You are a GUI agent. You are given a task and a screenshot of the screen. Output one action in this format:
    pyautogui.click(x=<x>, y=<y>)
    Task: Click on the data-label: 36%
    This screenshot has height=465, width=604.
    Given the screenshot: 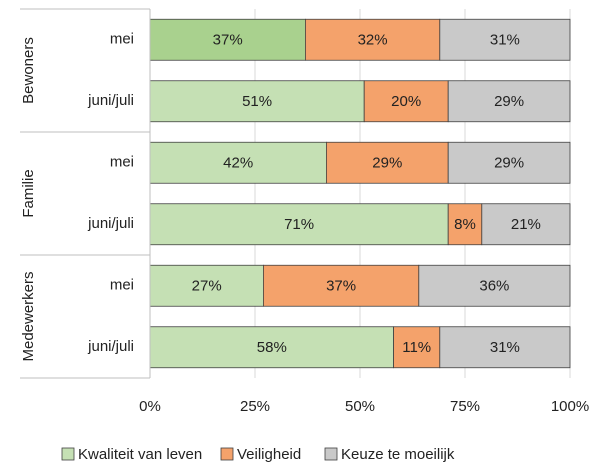 What is the action you would take?
    pyautogui.click(x=494, y=286)
    